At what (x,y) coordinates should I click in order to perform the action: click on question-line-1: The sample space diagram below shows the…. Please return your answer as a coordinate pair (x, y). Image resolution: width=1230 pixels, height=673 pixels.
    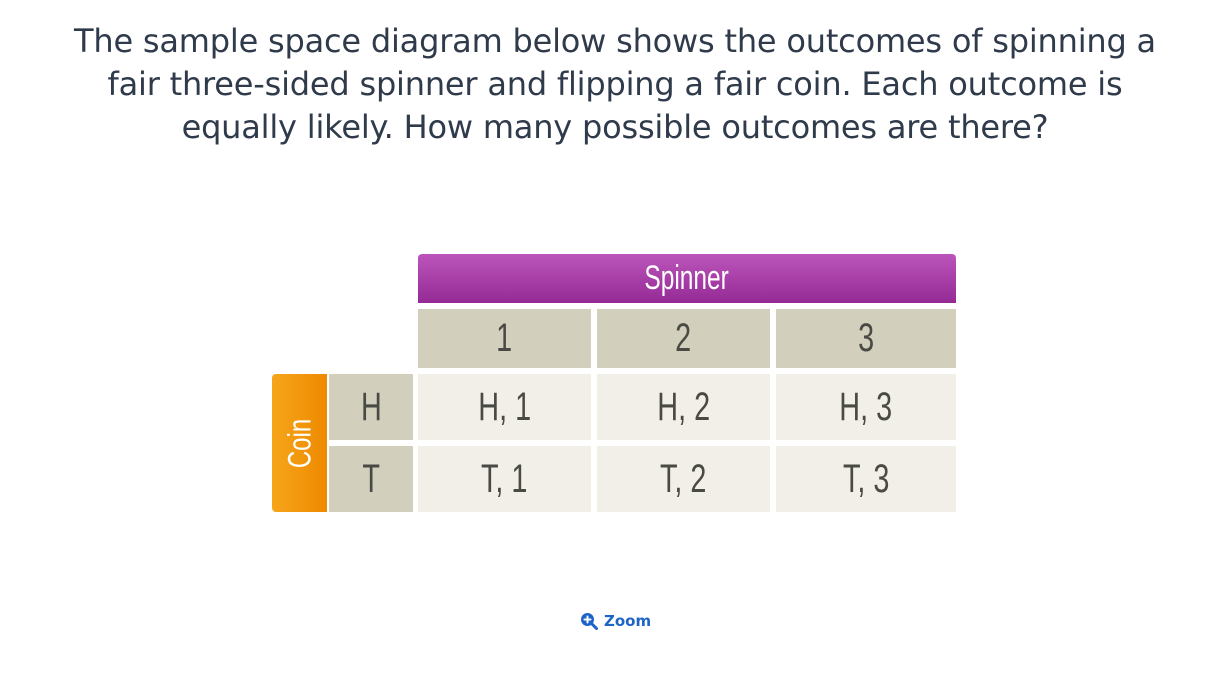
    Looking at the image, I should click on (615, 41).